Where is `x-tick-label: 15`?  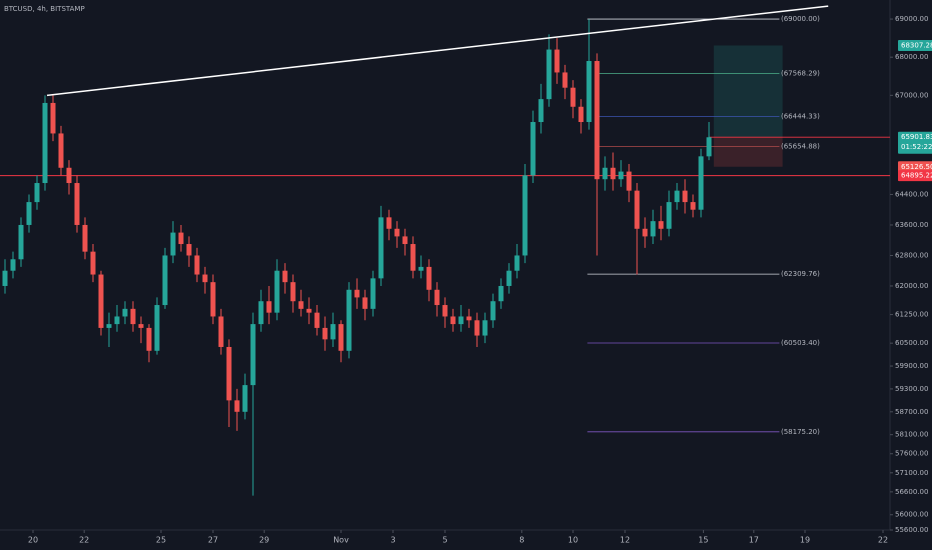 x-tick-label: 15 is located at coordinates (703, 540).